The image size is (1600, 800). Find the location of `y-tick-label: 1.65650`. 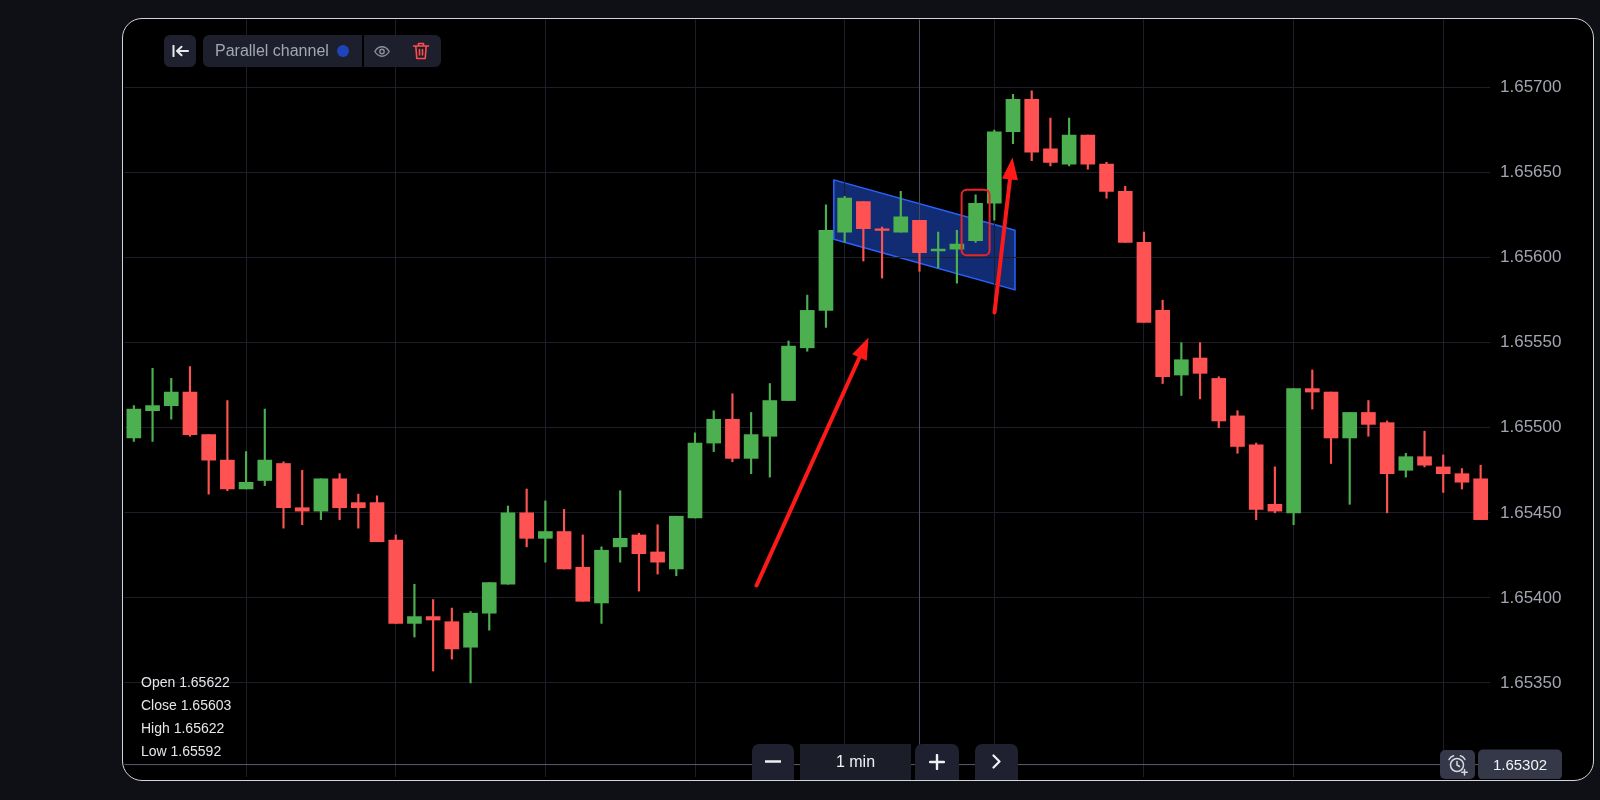

y-tick-label: 1.65650 is located at coordinates (1531, 172).